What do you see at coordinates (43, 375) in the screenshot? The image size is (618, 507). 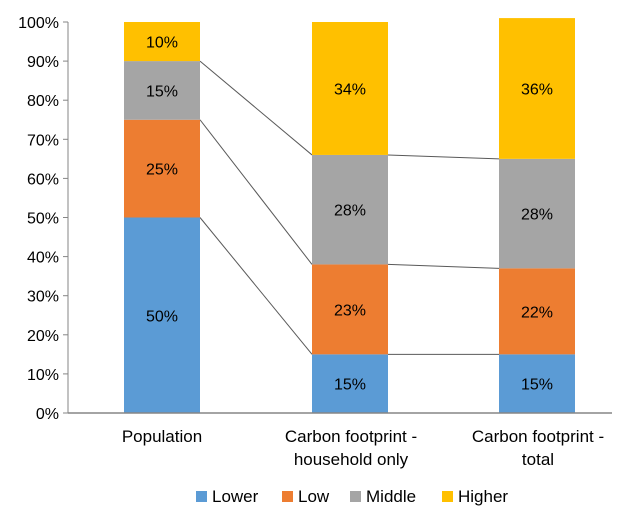 I see `y-tick-label: 10%` at bounding box center [43, 375].